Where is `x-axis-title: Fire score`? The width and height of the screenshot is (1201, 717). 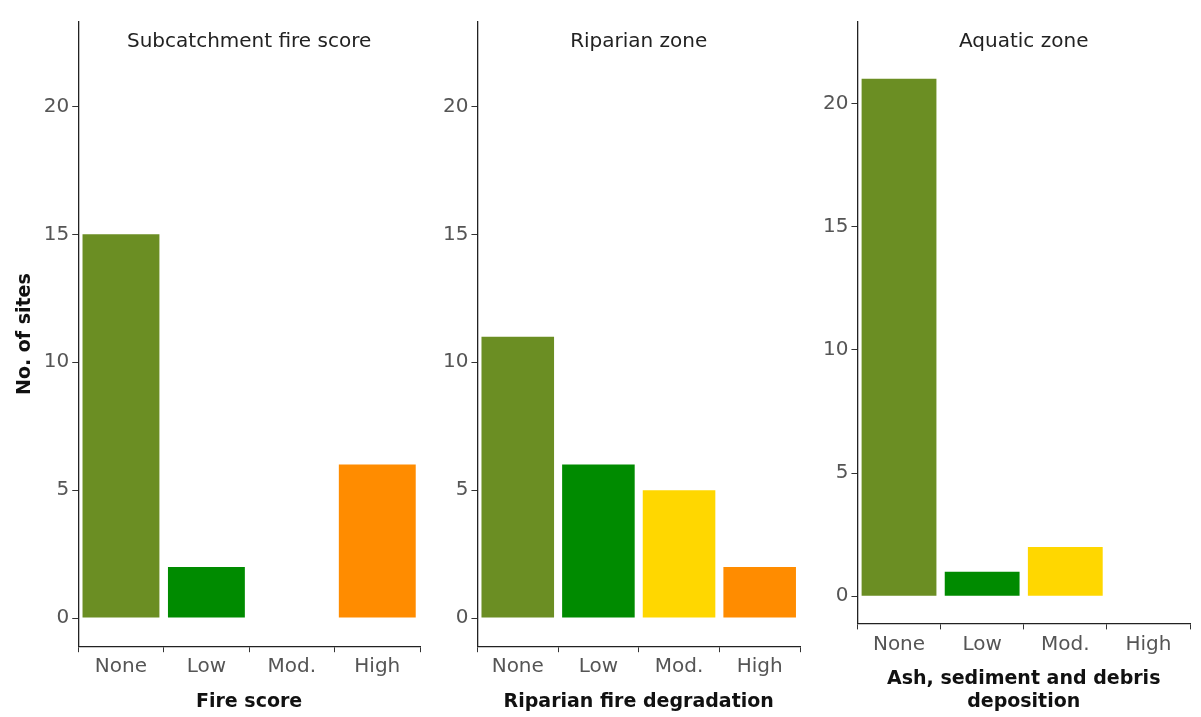
x-axis-title: Fire score is located at coordinates (249, 699).